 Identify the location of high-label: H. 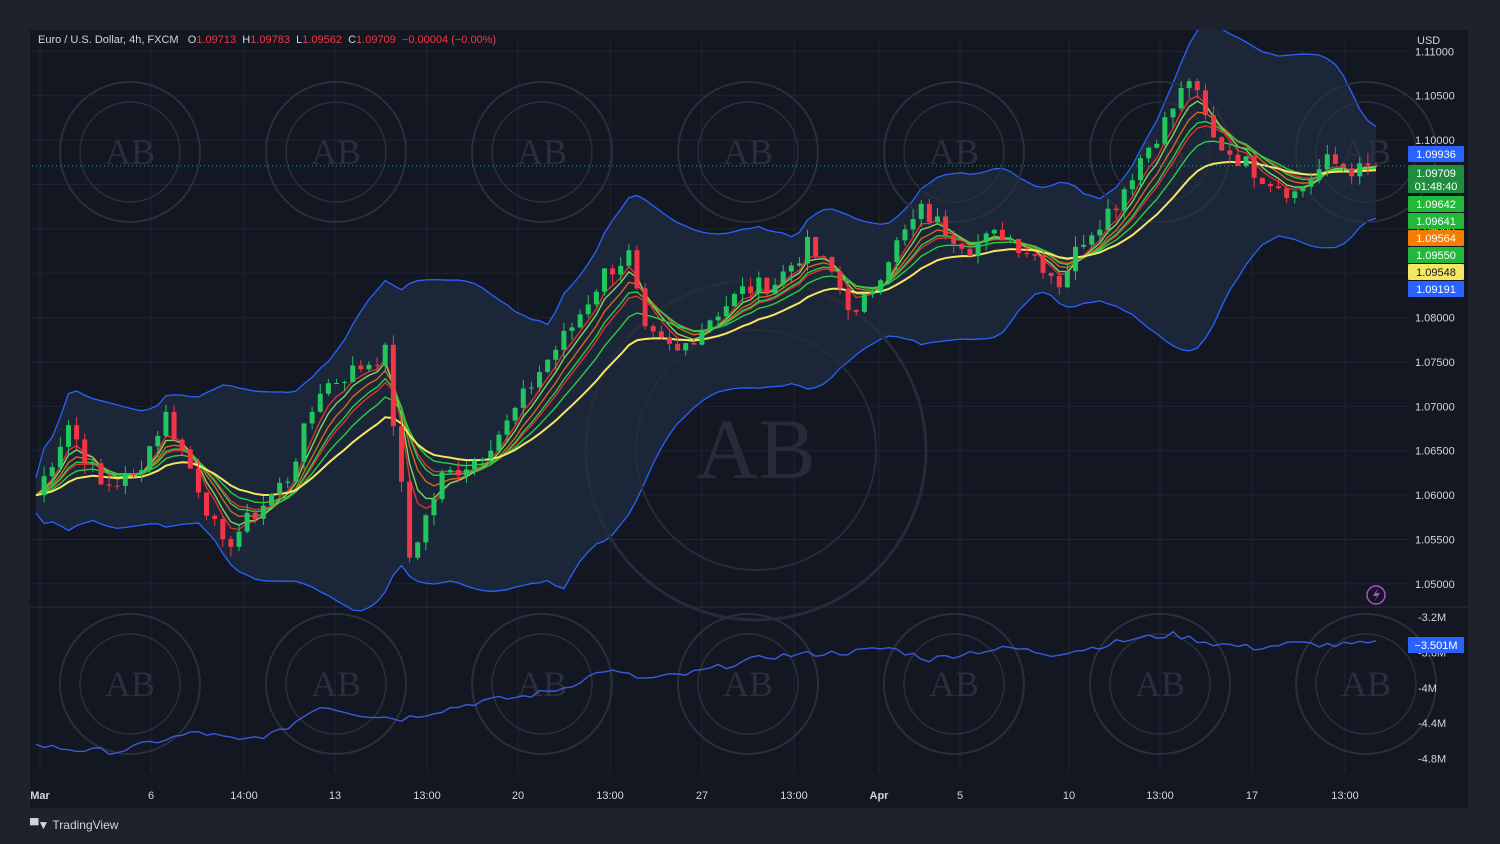
(246, 40).